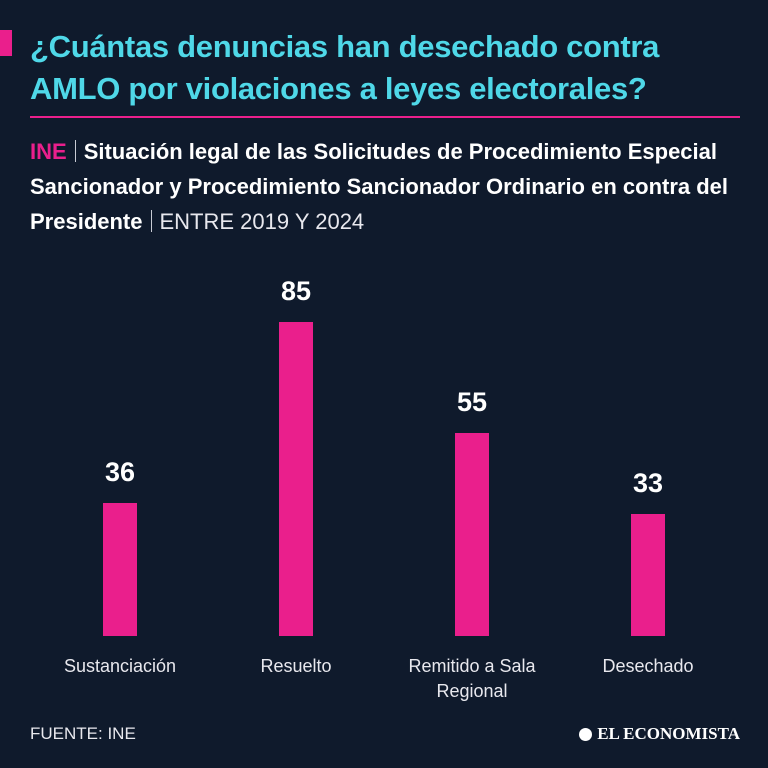  I want to click on x-tick-label: Remitido a Sala Regional, so click(472, 678).